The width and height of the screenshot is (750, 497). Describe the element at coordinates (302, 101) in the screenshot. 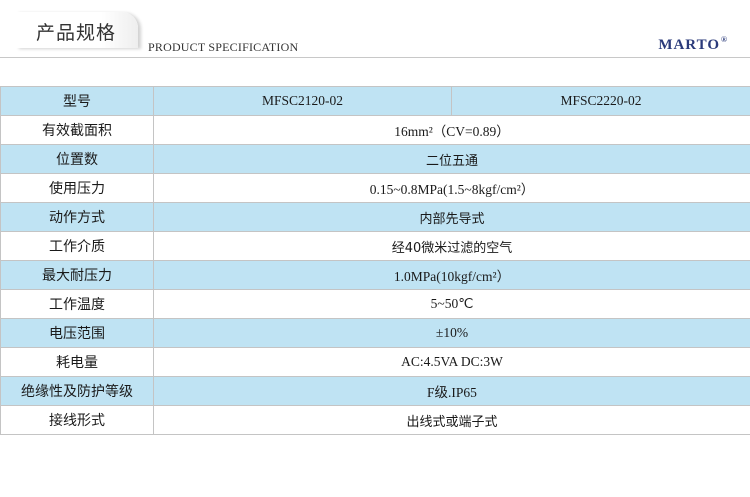

I see `model-cell: MFSC2120-02` at that location.